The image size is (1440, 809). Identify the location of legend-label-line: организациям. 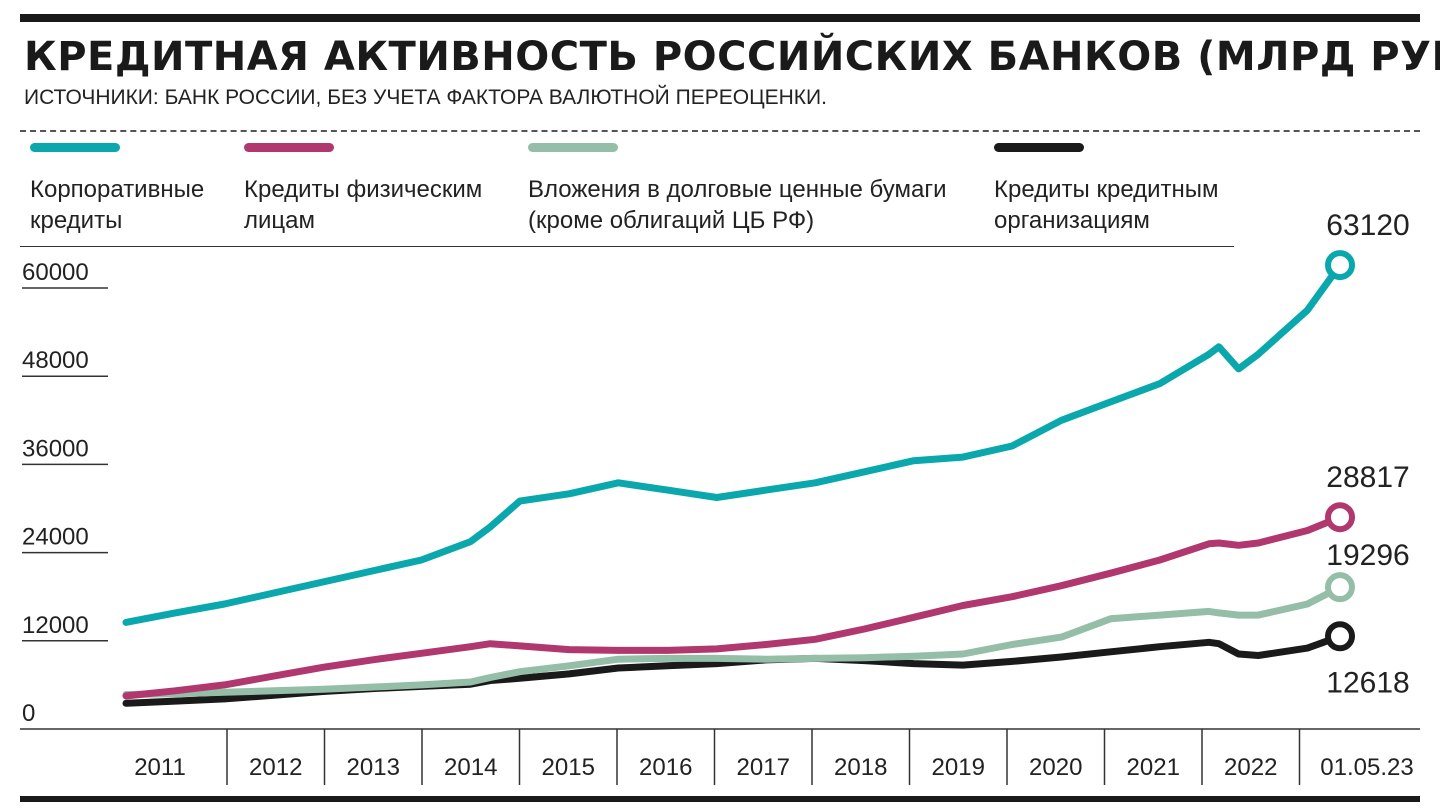
(1072, 220).